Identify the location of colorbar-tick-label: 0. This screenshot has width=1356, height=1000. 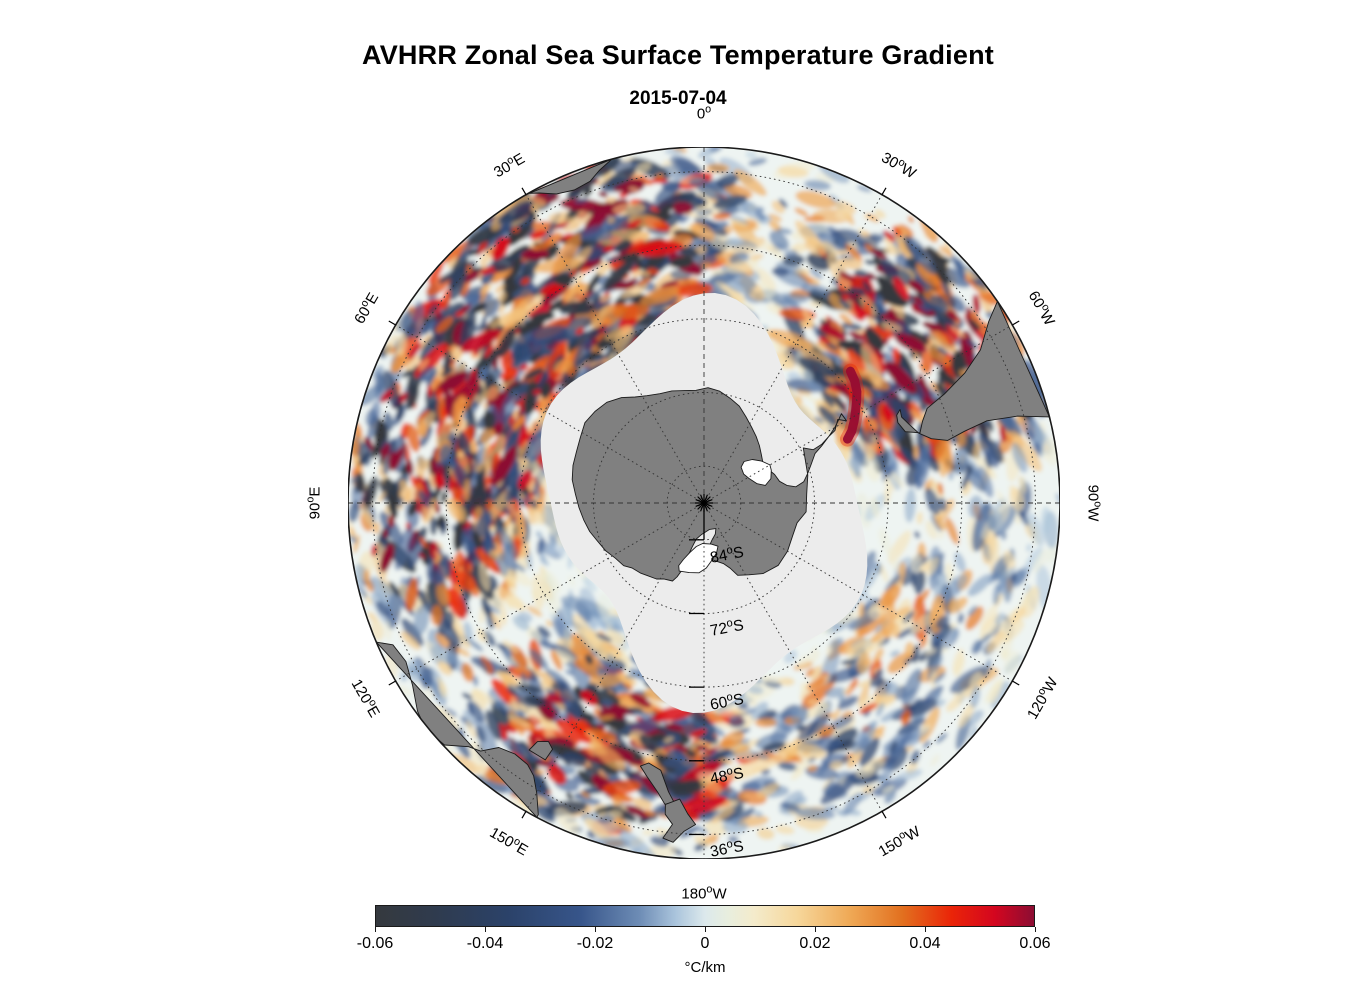
(705, 943).